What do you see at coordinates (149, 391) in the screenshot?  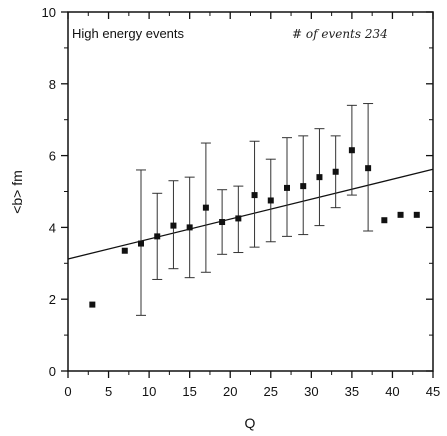 I see `x-tick-label: 10` at bounding box center [149, 391].